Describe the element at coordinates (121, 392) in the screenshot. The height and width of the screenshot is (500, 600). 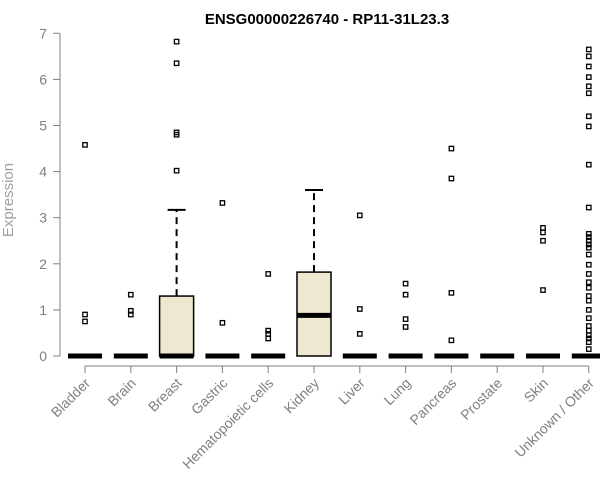
I see `x-tick-label: Brain` at that location.